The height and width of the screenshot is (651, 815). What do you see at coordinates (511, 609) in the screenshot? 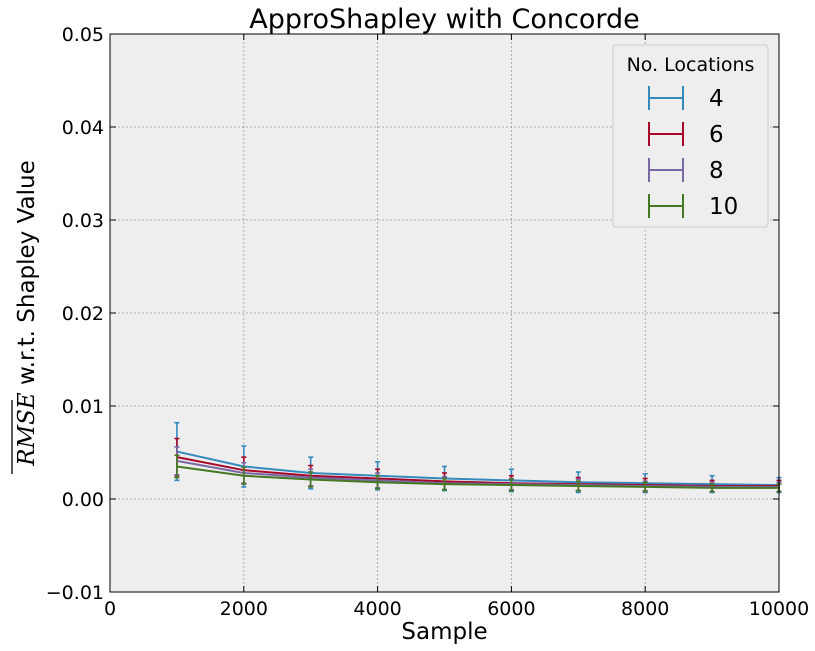
I see `x-tick-label: 6000` at bounding box center [511, 609].